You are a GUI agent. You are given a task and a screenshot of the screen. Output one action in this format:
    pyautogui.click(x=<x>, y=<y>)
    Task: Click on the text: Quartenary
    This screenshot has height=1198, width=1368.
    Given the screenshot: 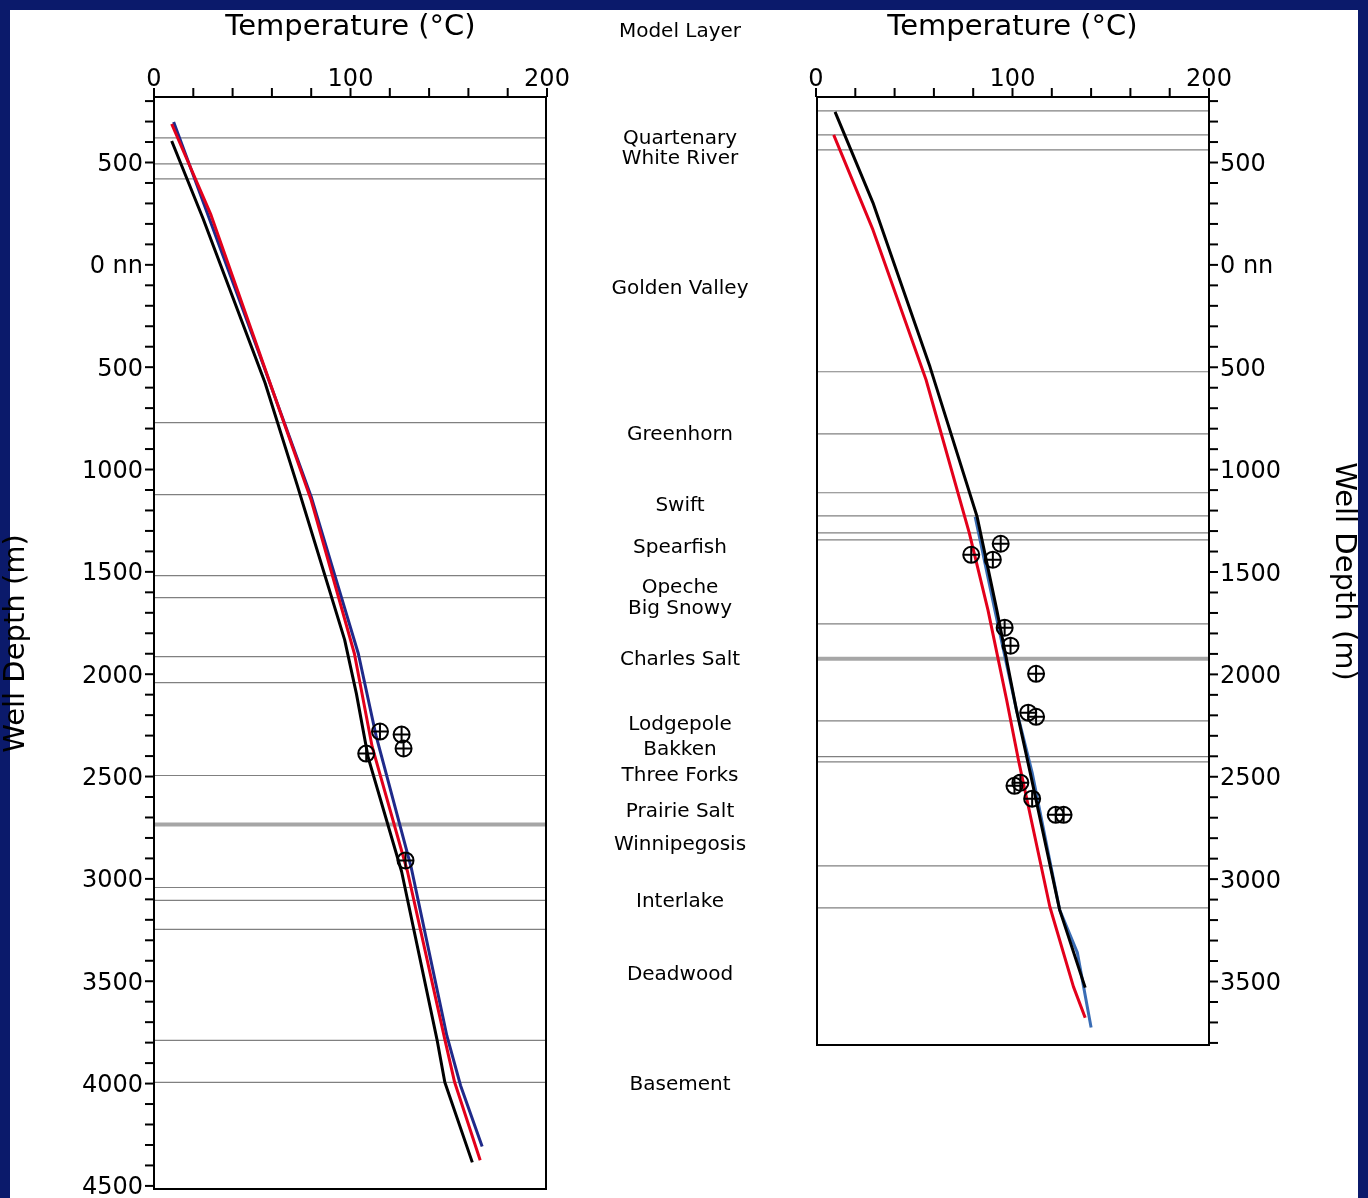 What is the action you would take?
    pyautogui.click(x=679, y=137)
    